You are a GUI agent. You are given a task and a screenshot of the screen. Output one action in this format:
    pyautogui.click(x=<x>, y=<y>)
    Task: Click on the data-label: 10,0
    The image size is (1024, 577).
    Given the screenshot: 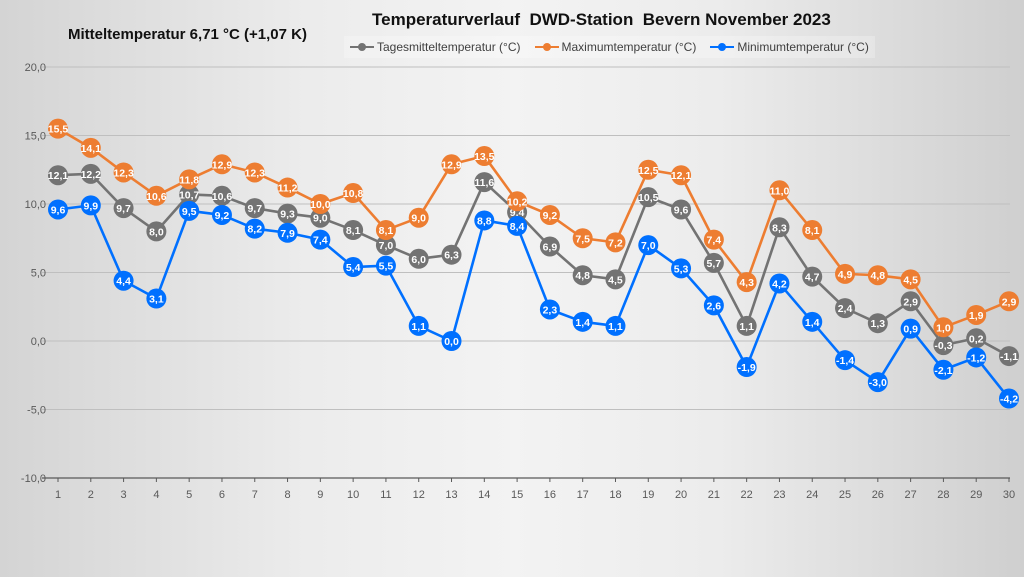 What is the action you would take?
    pyautogui.click(x=320, y=205)
    